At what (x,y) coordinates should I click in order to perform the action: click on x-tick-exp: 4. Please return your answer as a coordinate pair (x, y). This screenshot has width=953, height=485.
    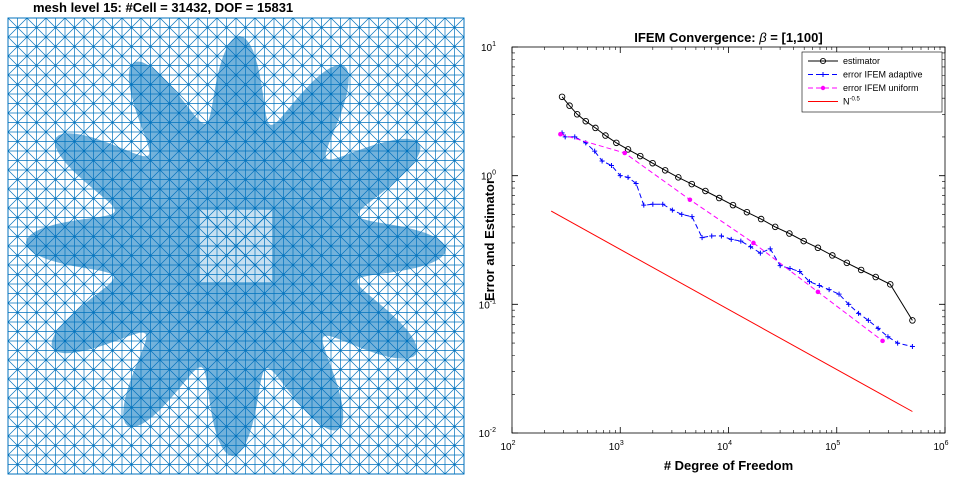
    Looking at the image, I should click on (730, 443).